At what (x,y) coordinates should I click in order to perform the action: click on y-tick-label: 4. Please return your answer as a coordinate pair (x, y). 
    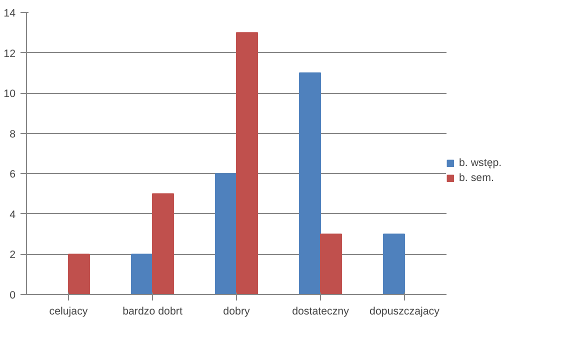
    Looking at the image, I should click on (13, 214).